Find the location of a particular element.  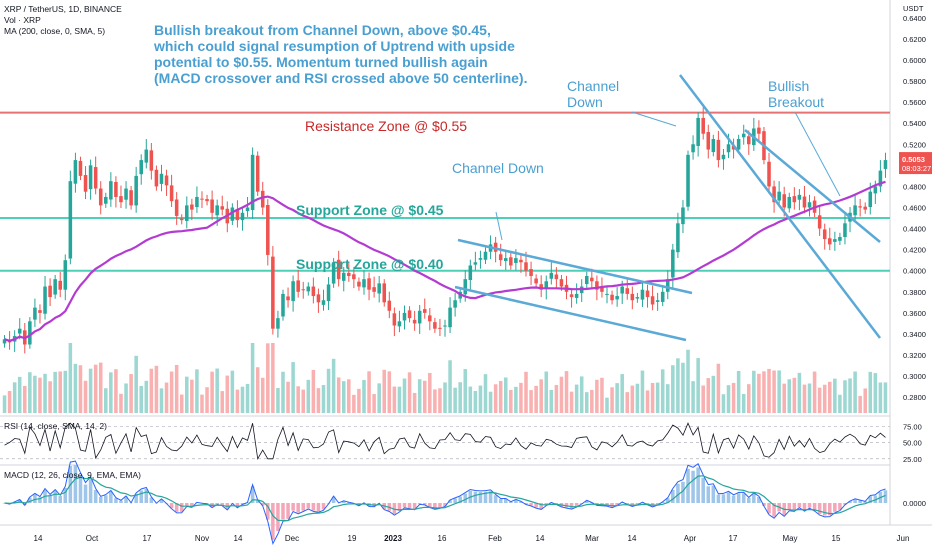

support-045-label: Support Zone @ $0.45 is located at coordinates (370, 210).